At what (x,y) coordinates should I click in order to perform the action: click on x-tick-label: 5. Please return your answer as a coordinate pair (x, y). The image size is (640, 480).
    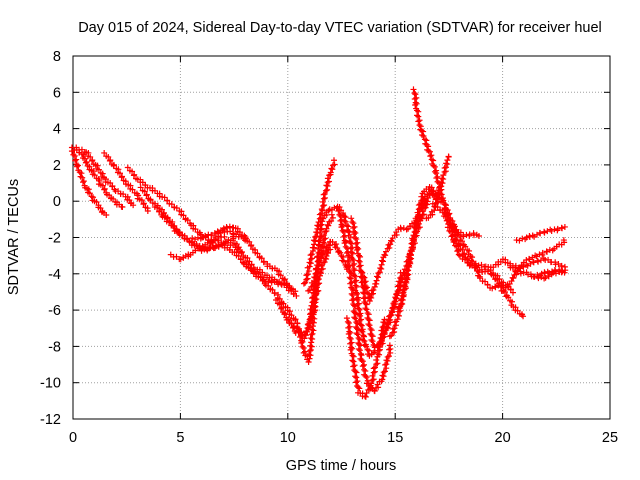
    Looking at the image, I should click on (180, 438).